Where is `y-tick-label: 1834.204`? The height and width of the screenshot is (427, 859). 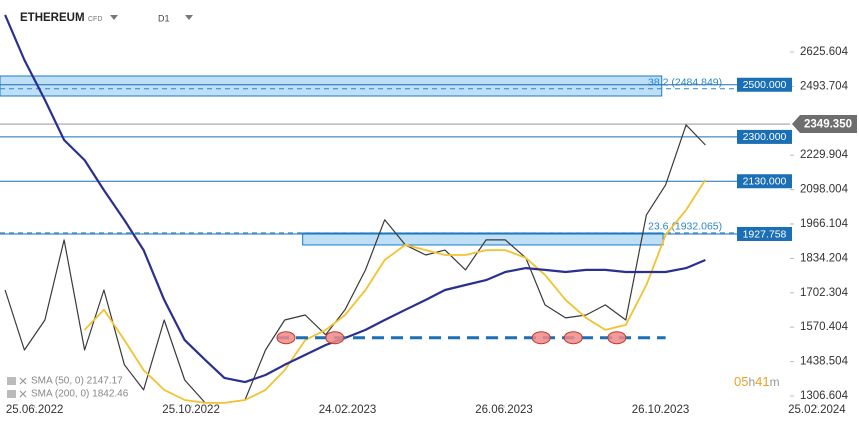
y-tick-label: 1834.204 is located at coordinates (824, 258).